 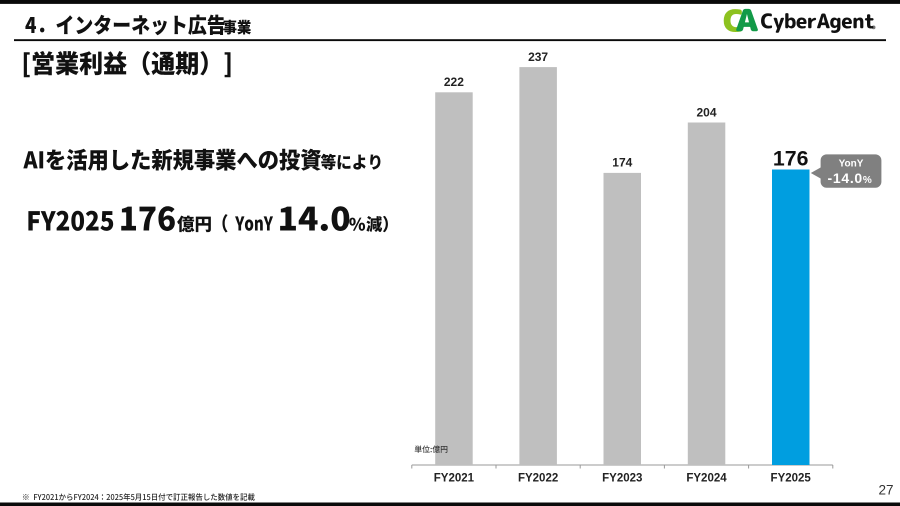 I want to click on svg-text: -14.0%, so click(x=850, y=178).